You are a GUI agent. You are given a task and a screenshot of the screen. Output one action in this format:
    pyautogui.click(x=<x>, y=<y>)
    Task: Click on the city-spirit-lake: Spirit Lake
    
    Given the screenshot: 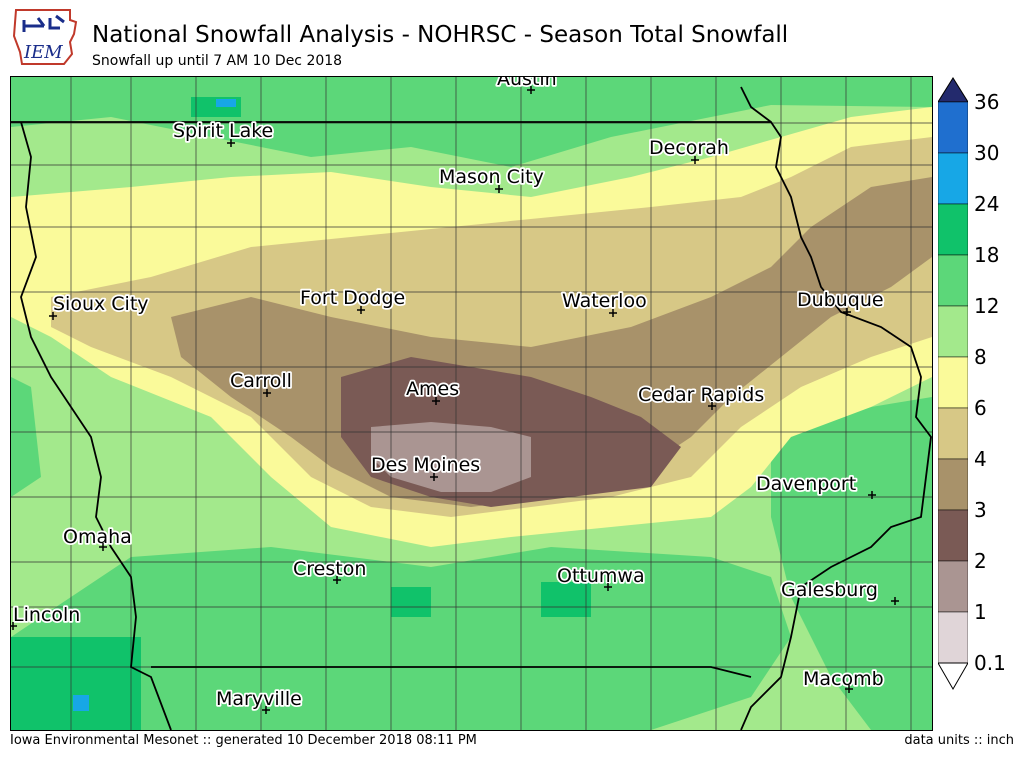 What is the action you would take?
    pyautogui.click(x=223, y=132)
    